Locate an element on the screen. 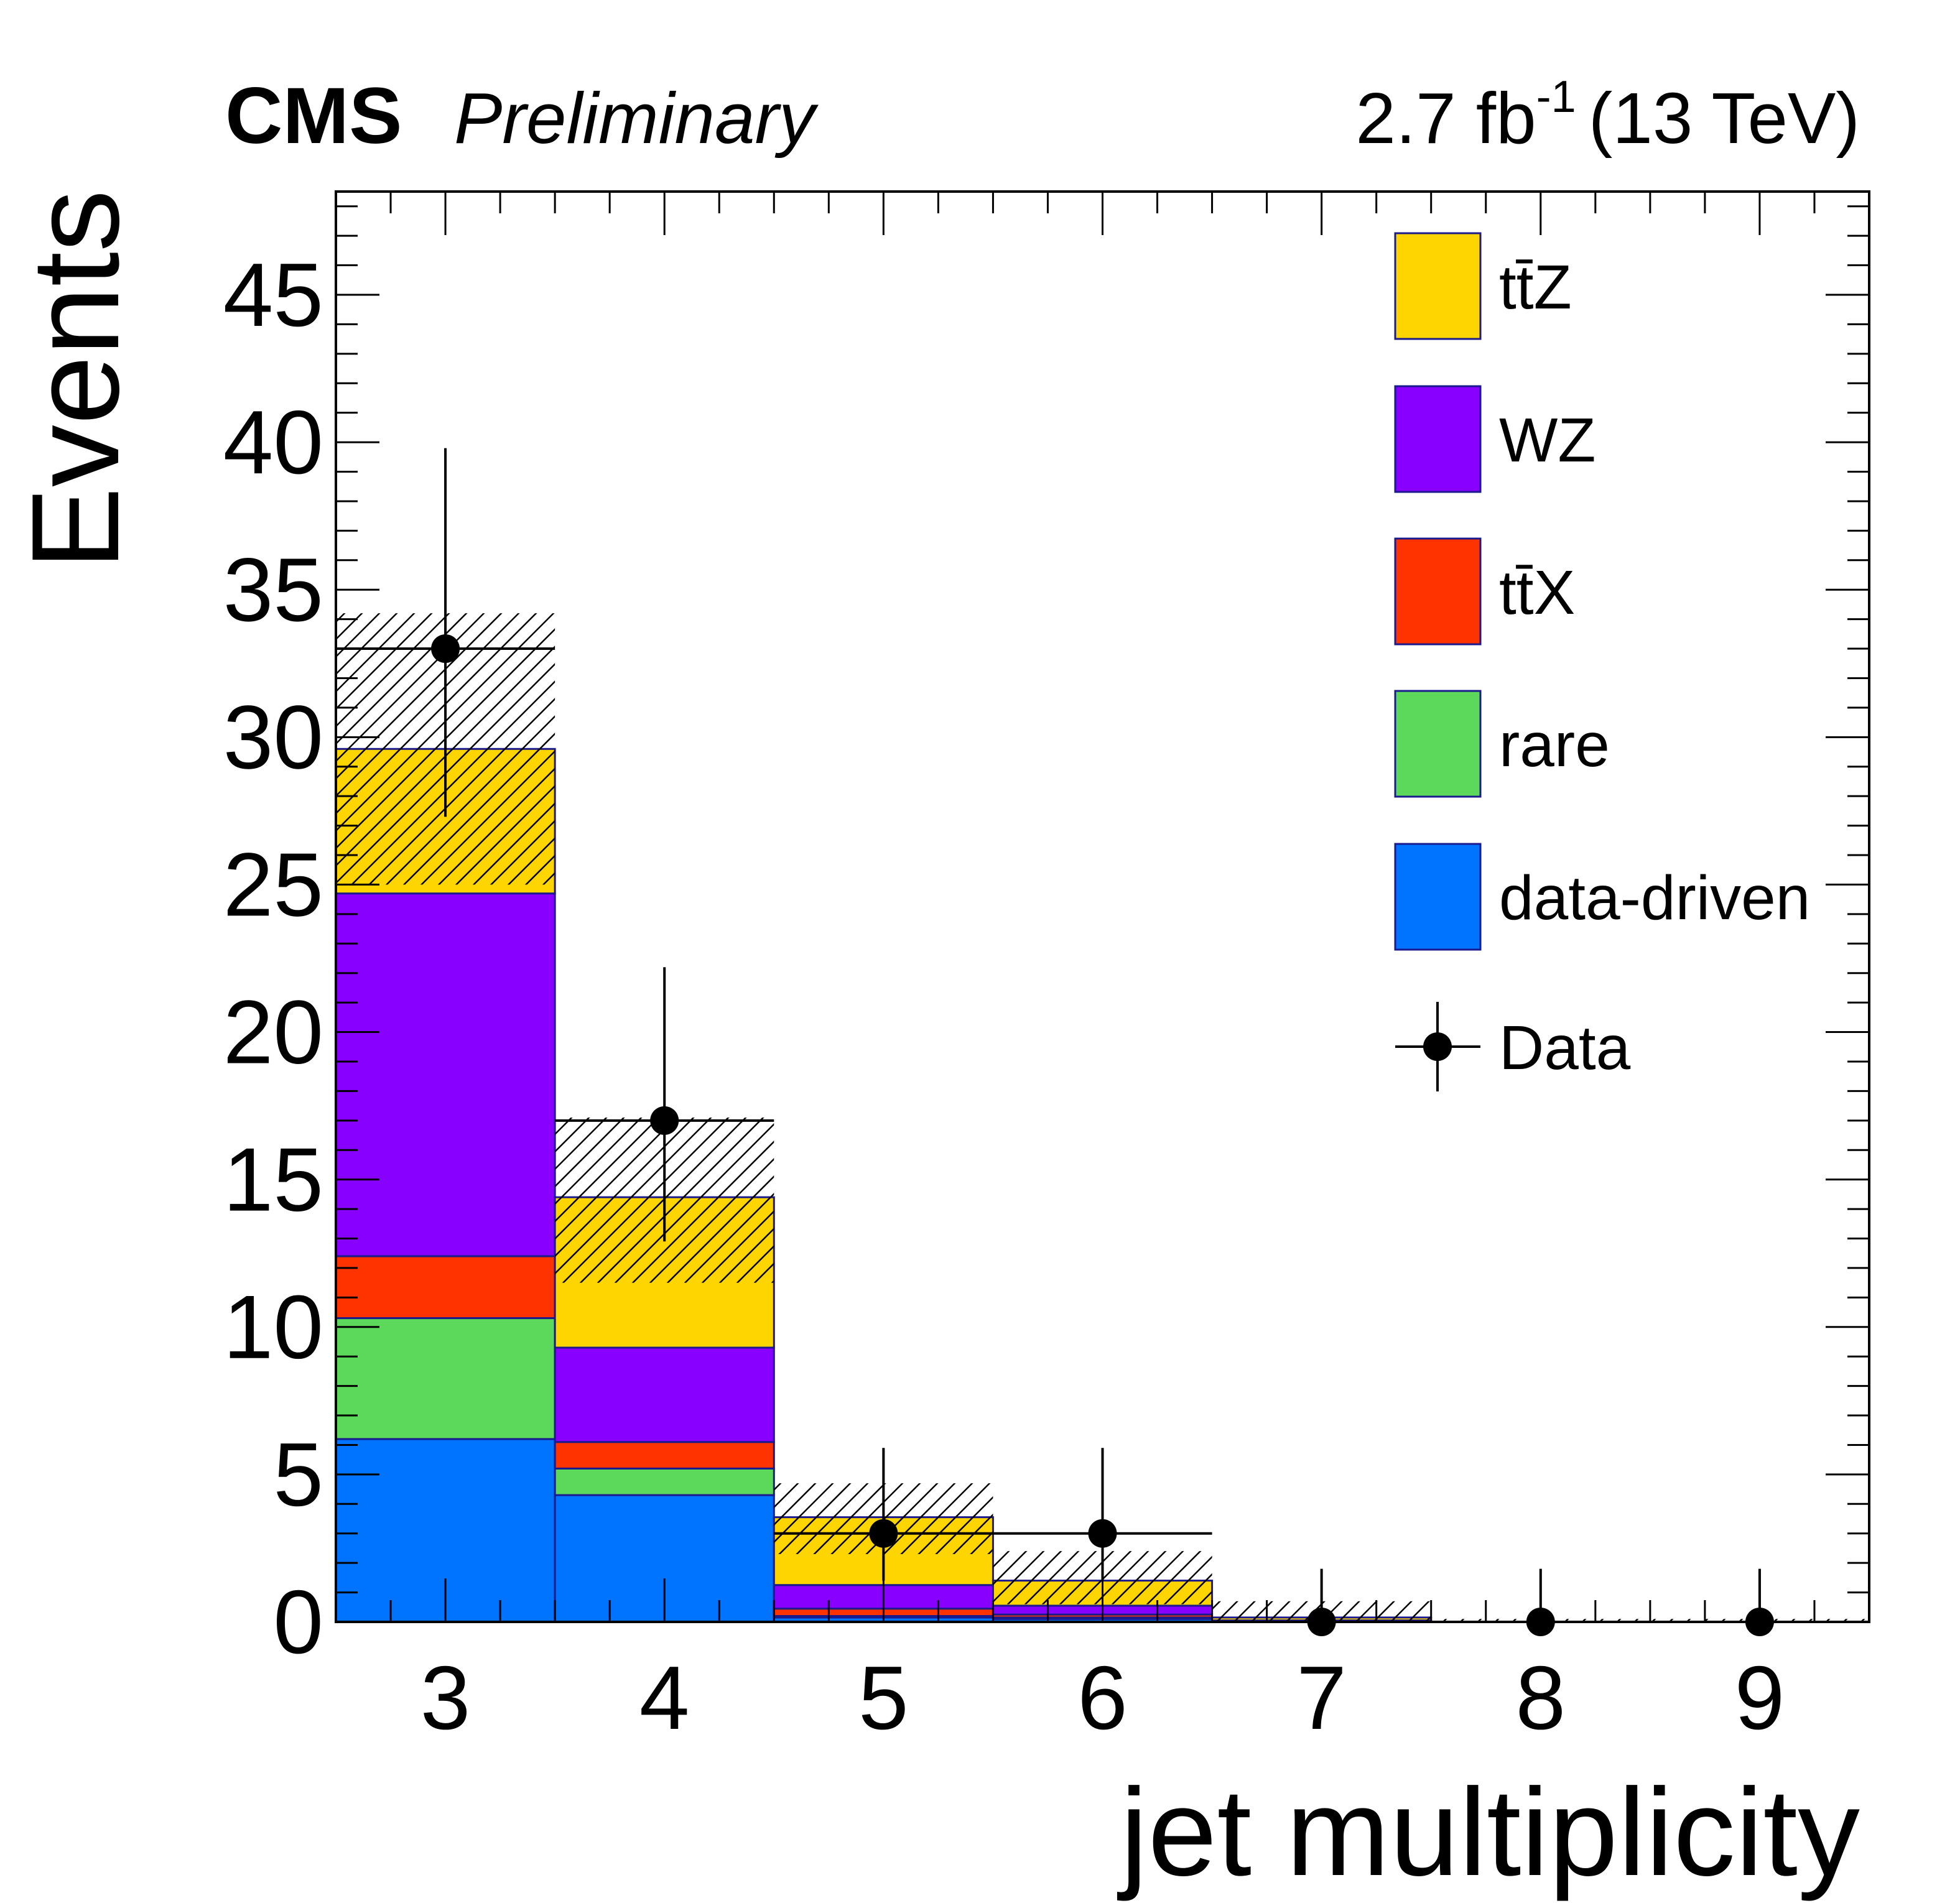  x-tick-label: 9 is located at coordinates (1760, 1697).